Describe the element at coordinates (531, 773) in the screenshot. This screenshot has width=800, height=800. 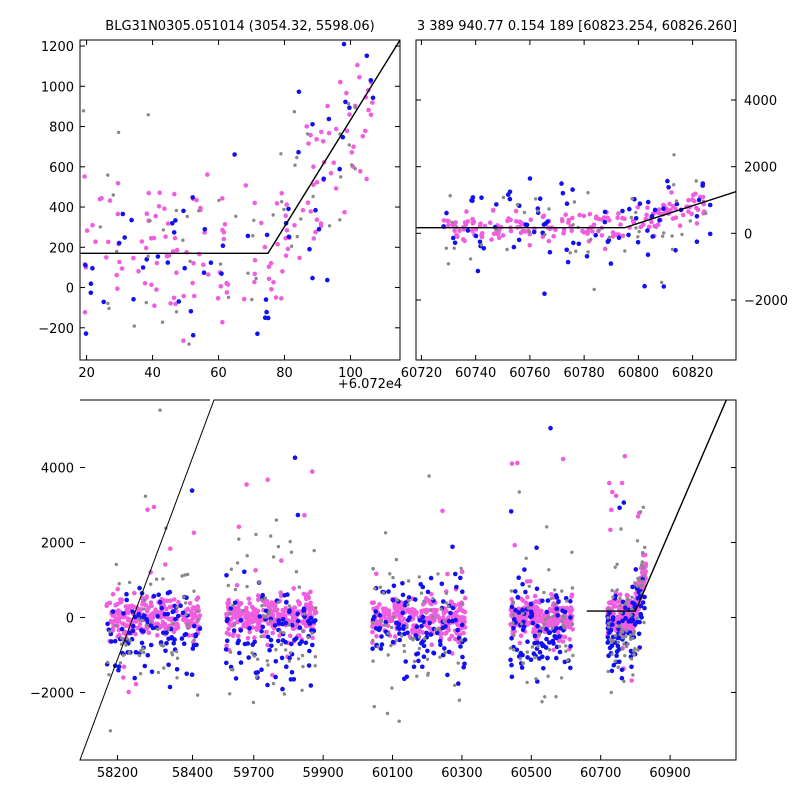
I see `bottom-x-tick-label: 60500` at that location.